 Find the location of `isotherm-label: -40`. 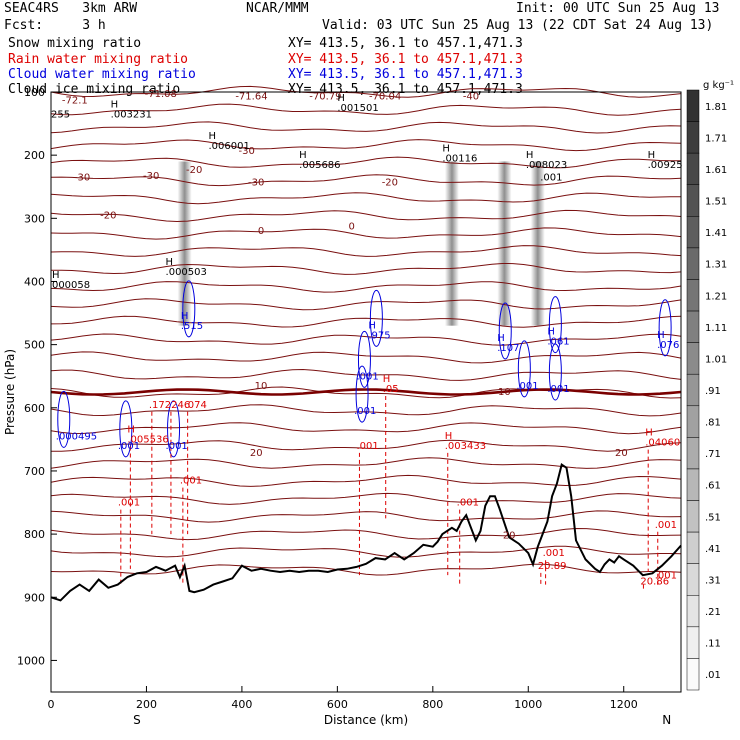

isotherm-label: -40 is located at coordinates (471, 97).